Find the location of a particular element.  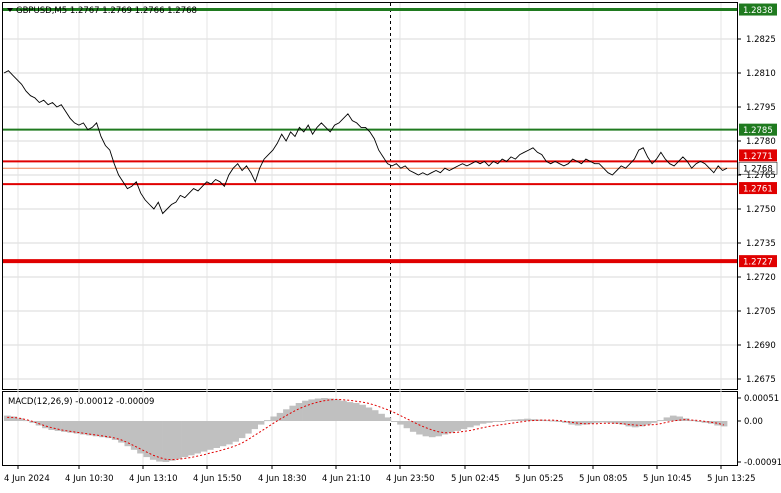

level-price-label: 1.2771 is located at coordinates (758, 157).